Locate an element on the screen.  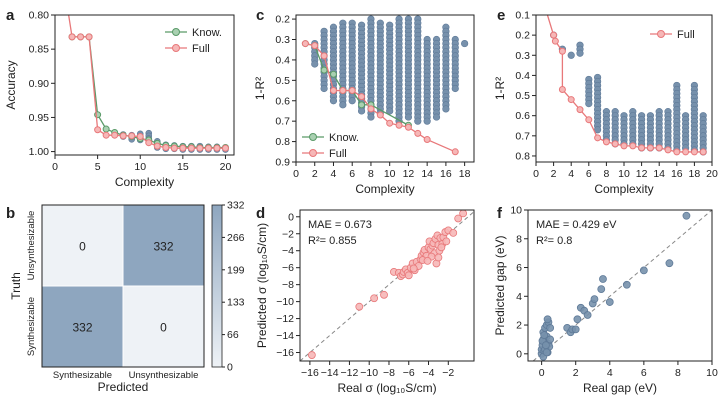
x-tick-label: 0 is located at coordinates (55, 167).